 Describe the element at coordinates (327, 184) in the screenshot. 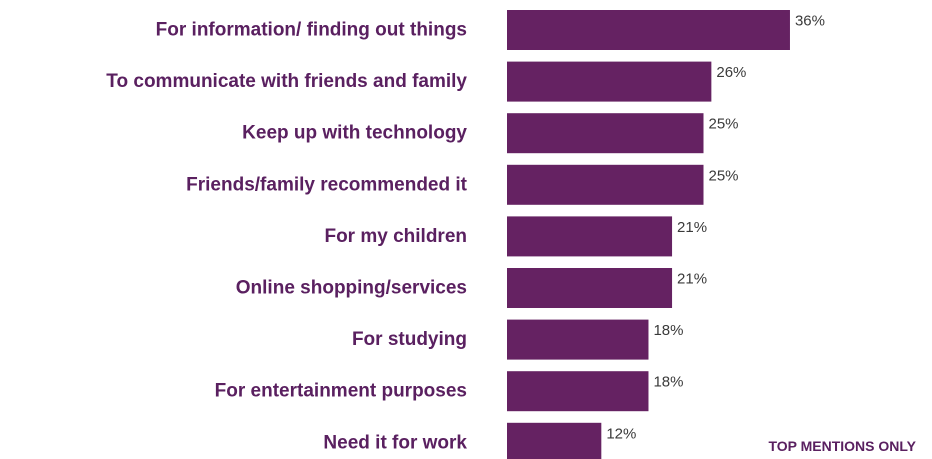

I see `category-label: Friends/family recommended it` at that location.